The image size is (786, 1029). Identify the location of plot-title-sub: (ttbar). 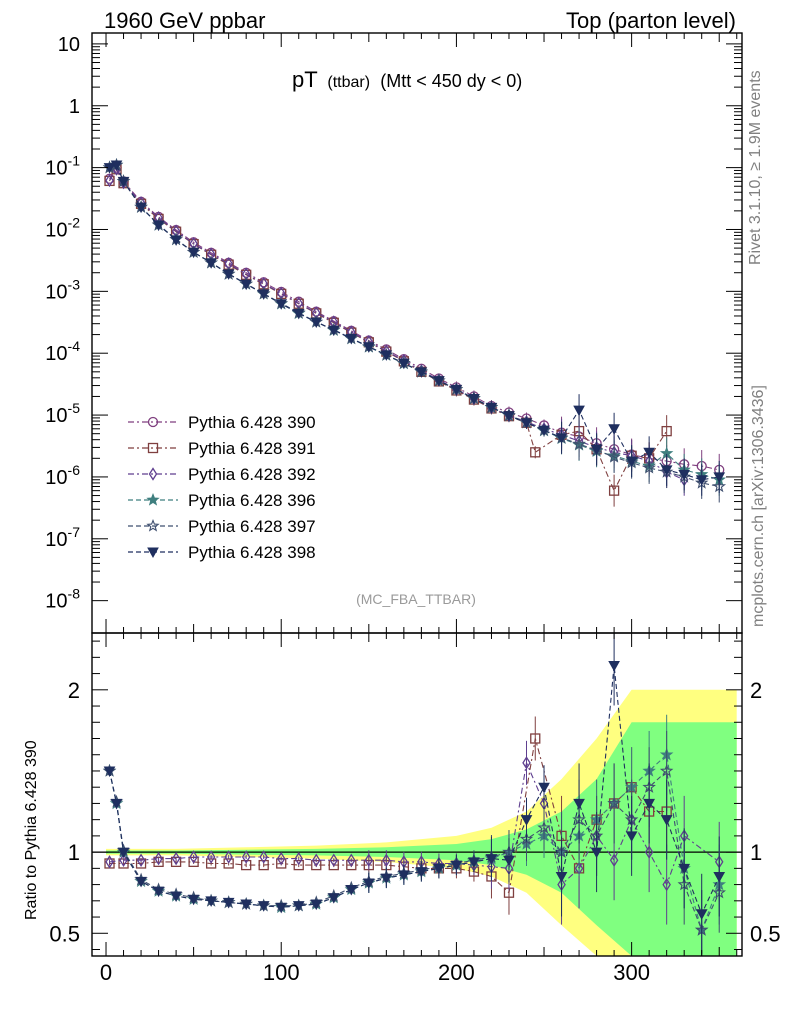
(348, 82).